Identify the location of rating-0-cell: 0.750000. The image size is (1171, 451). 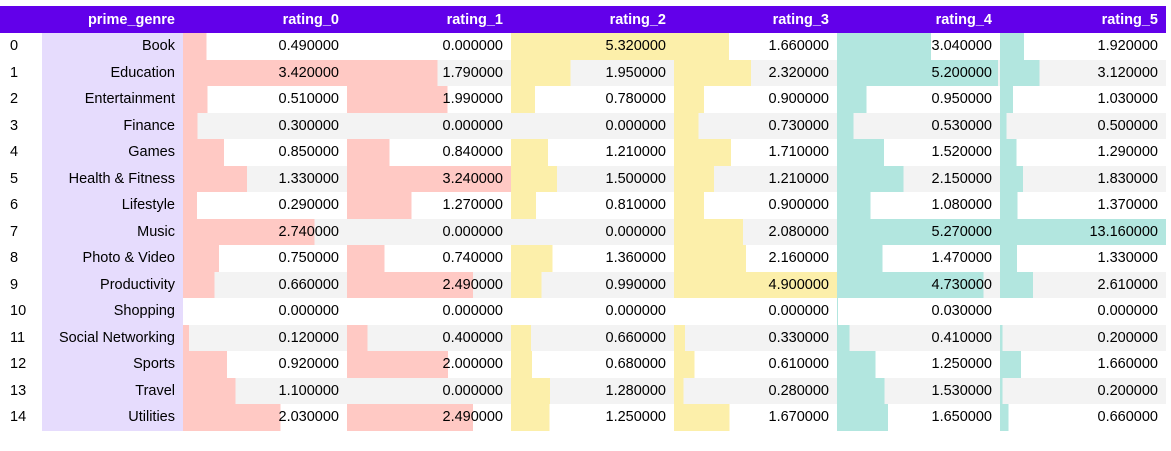
(265, 258).